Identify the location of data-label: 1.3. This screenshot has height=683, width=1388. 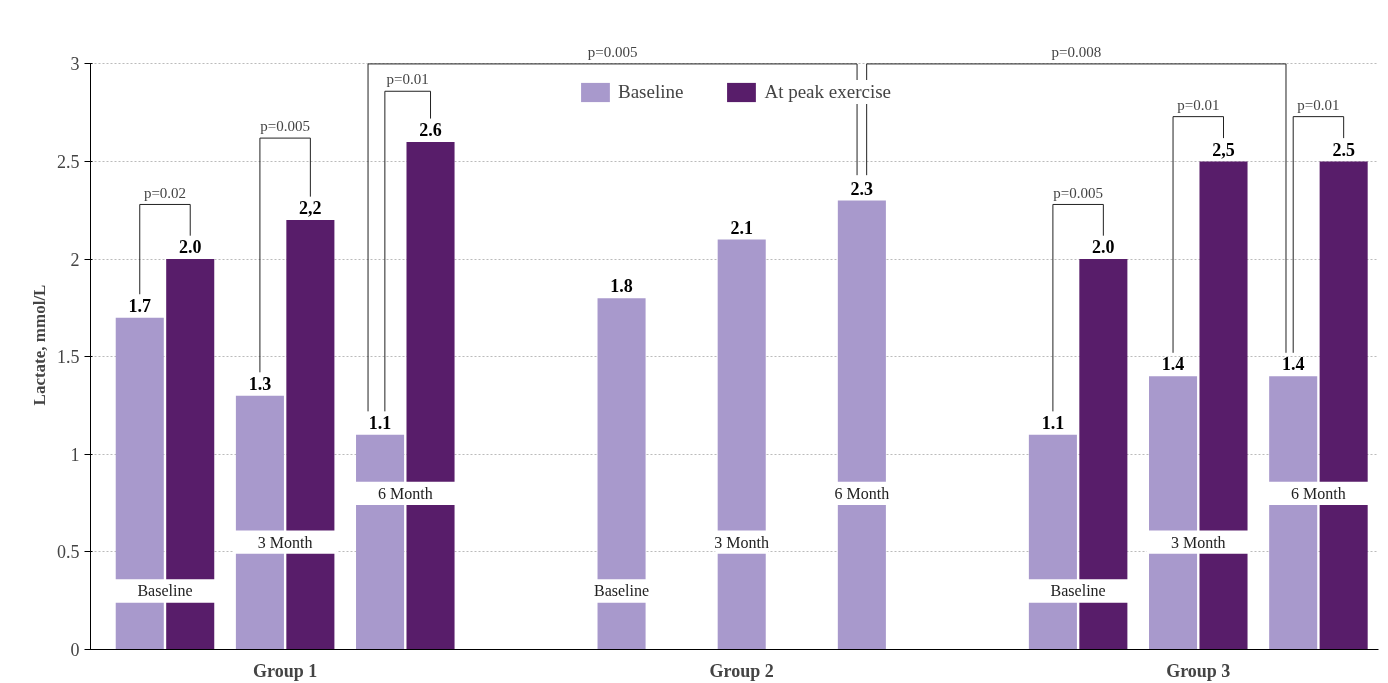
(260, 383).